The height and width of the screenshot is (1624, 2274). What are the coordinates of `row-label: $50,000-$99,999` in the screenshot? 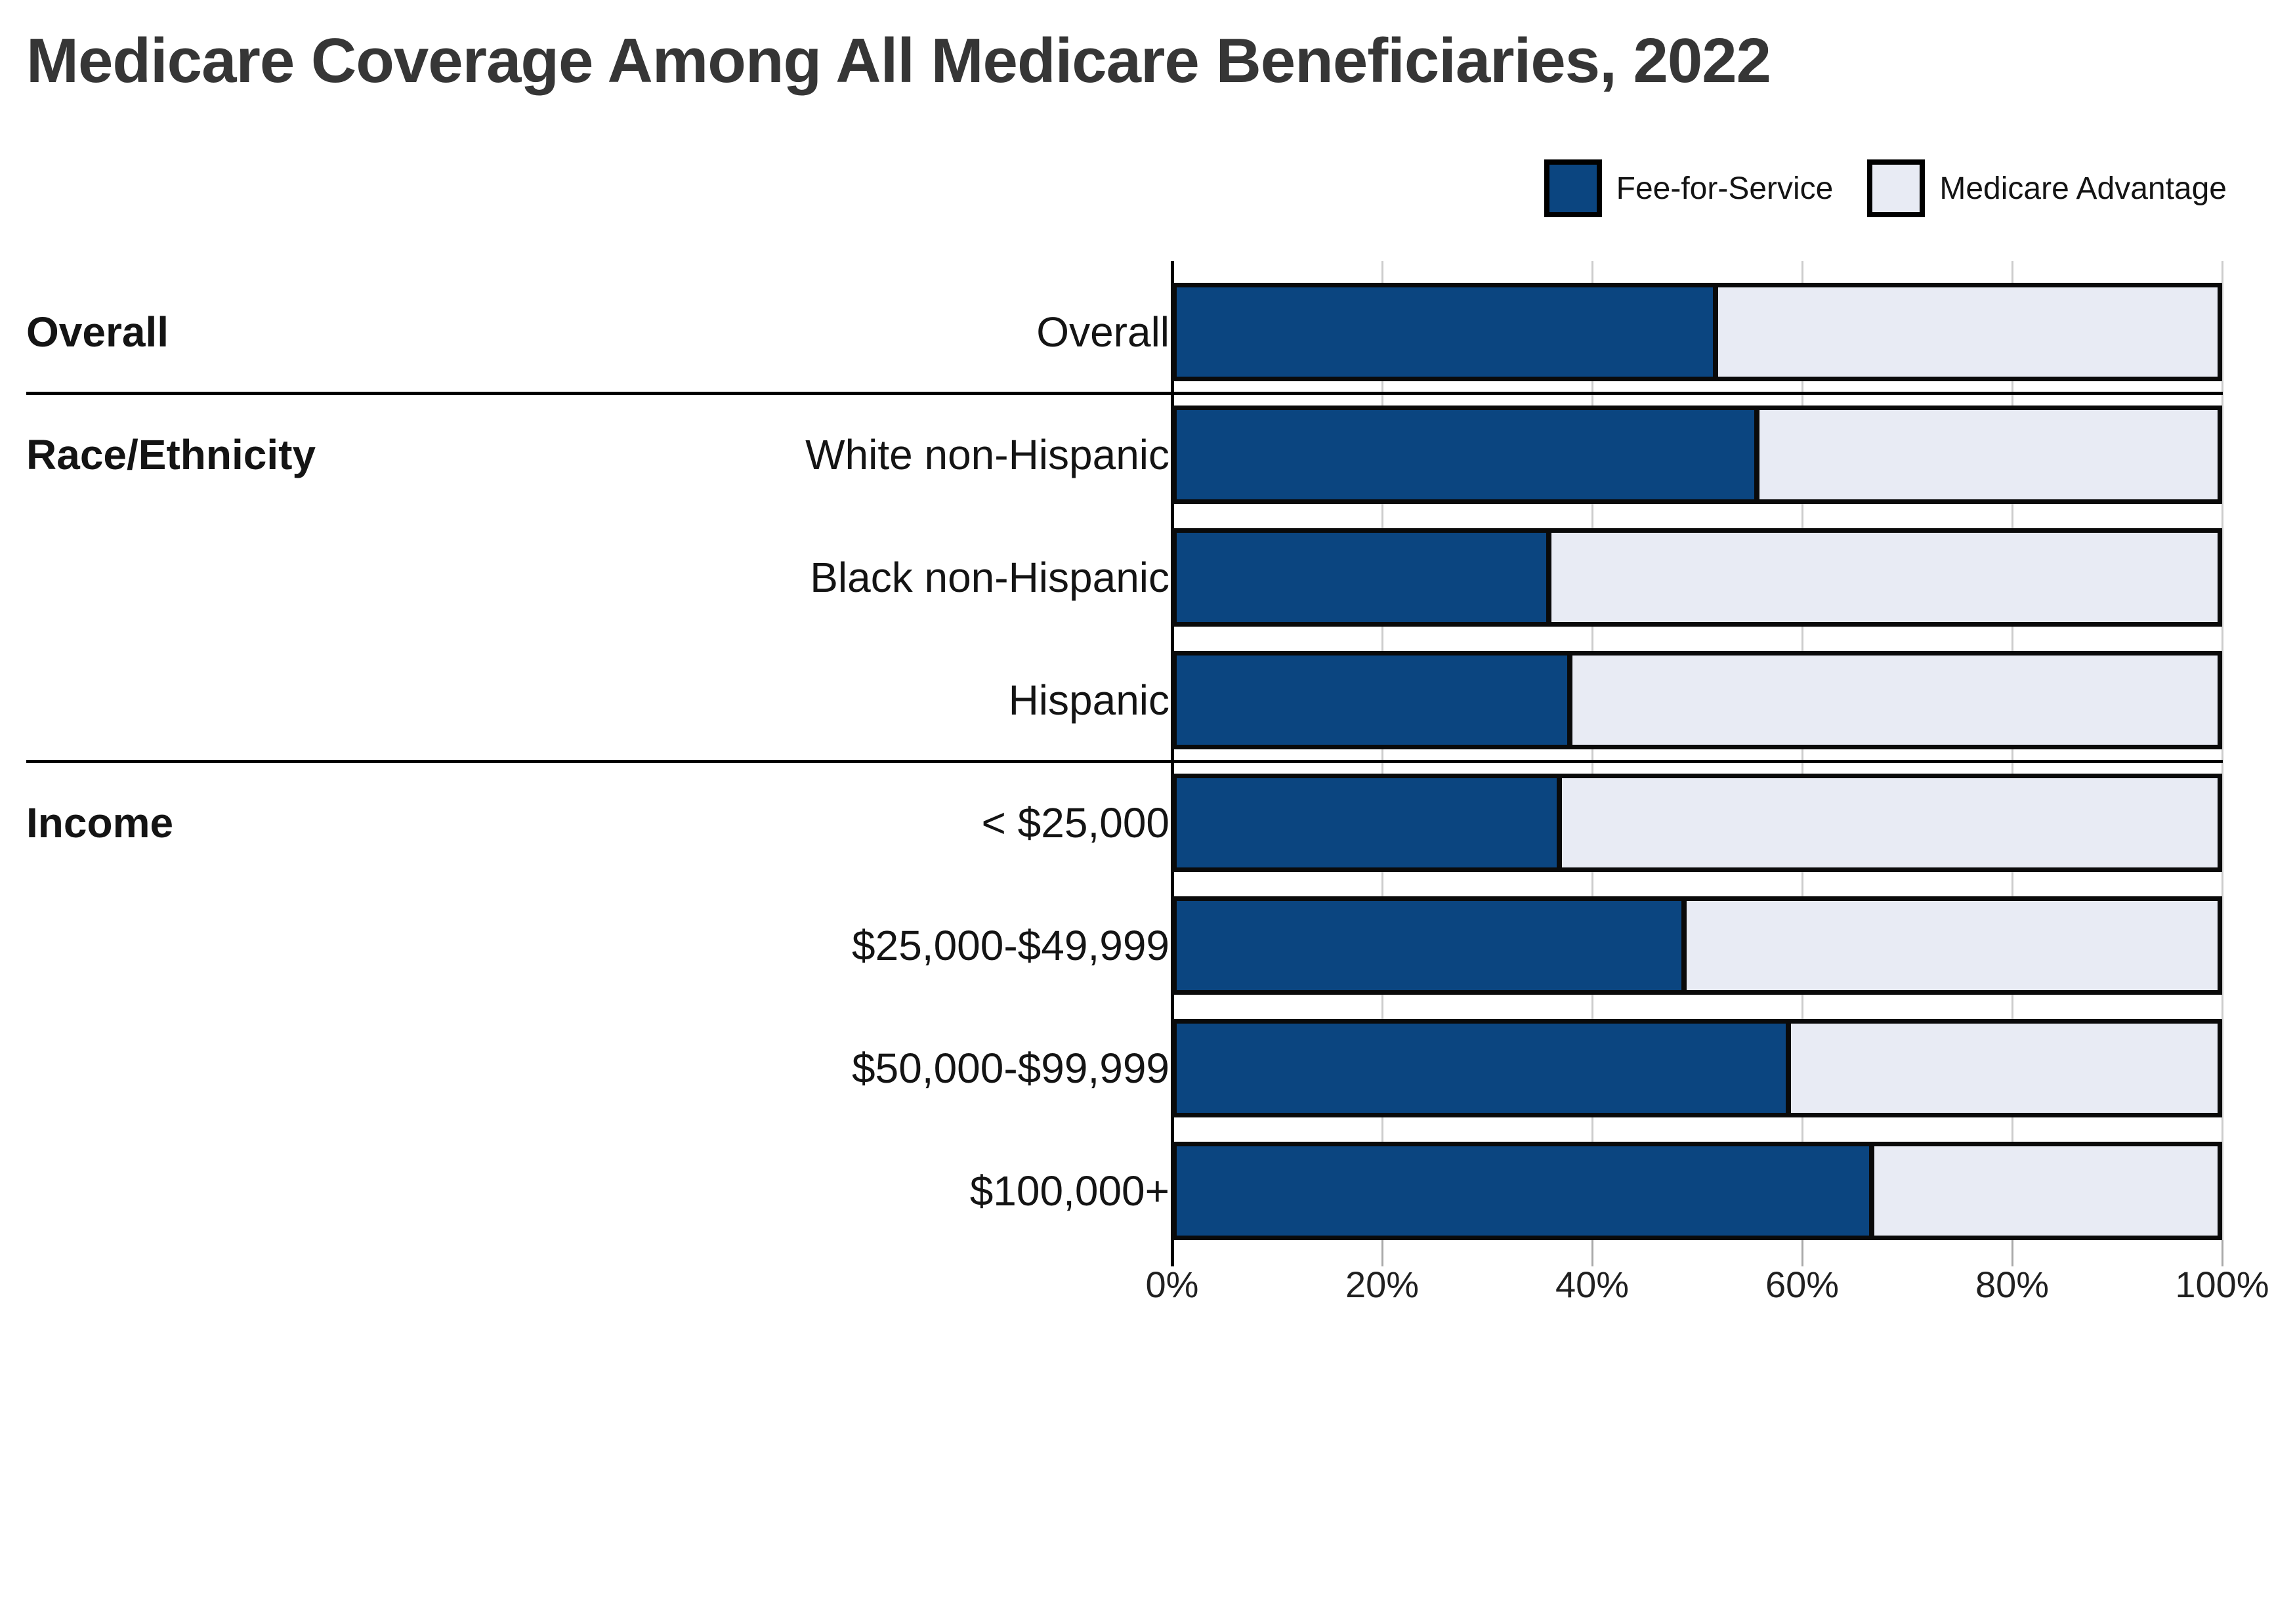 It's located at (1010, 1069).